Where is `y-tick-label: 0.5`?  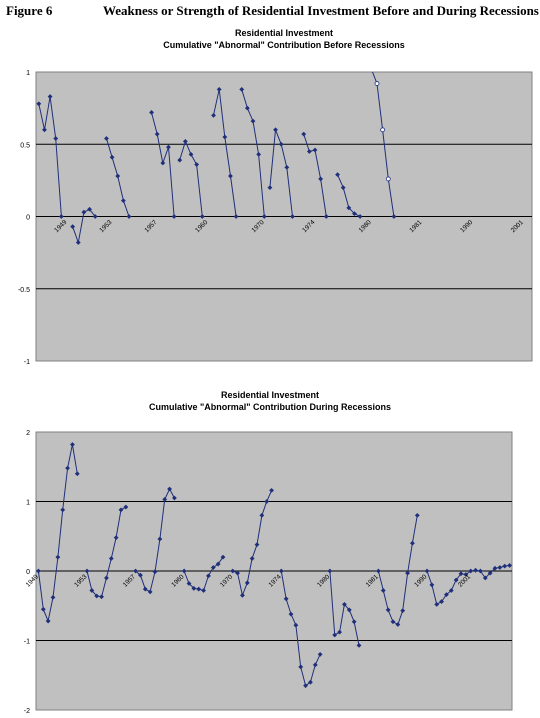
y-tick-label: 0.5 is located at coordinates (25, 145).